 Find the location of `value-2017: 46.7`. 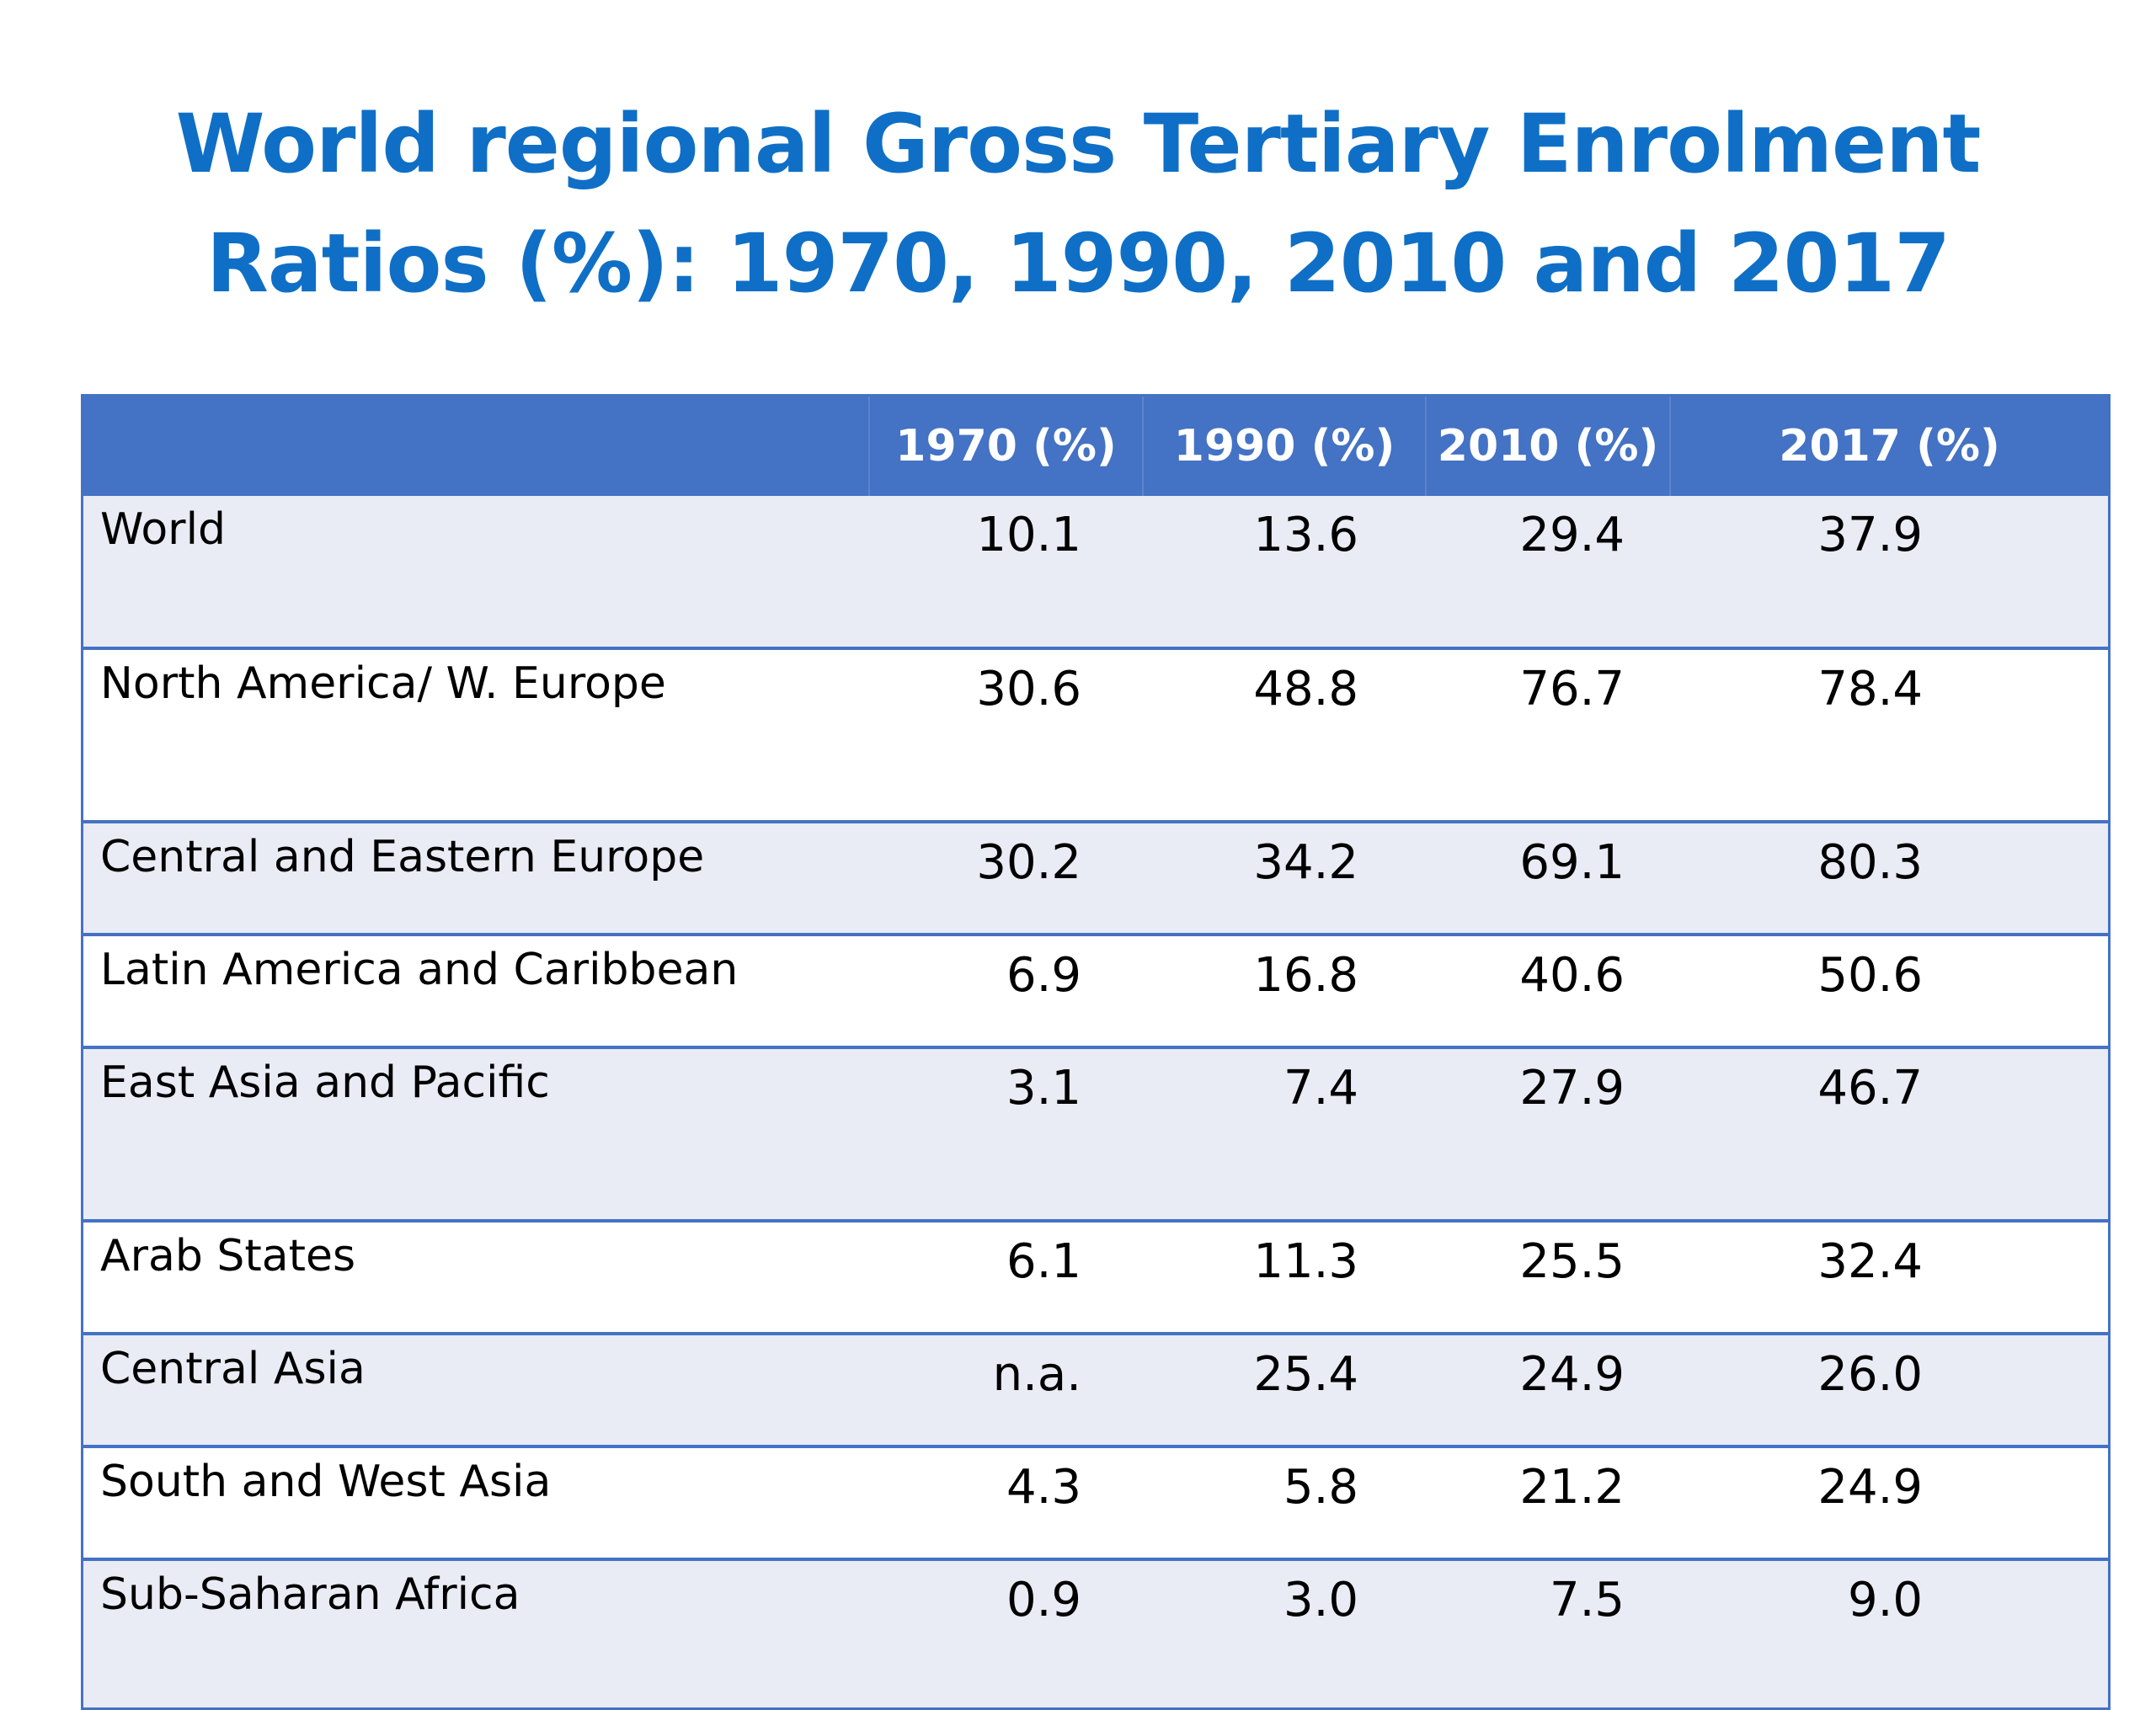

value-2017: 46.7 is located at coordinates (1889, 1133).